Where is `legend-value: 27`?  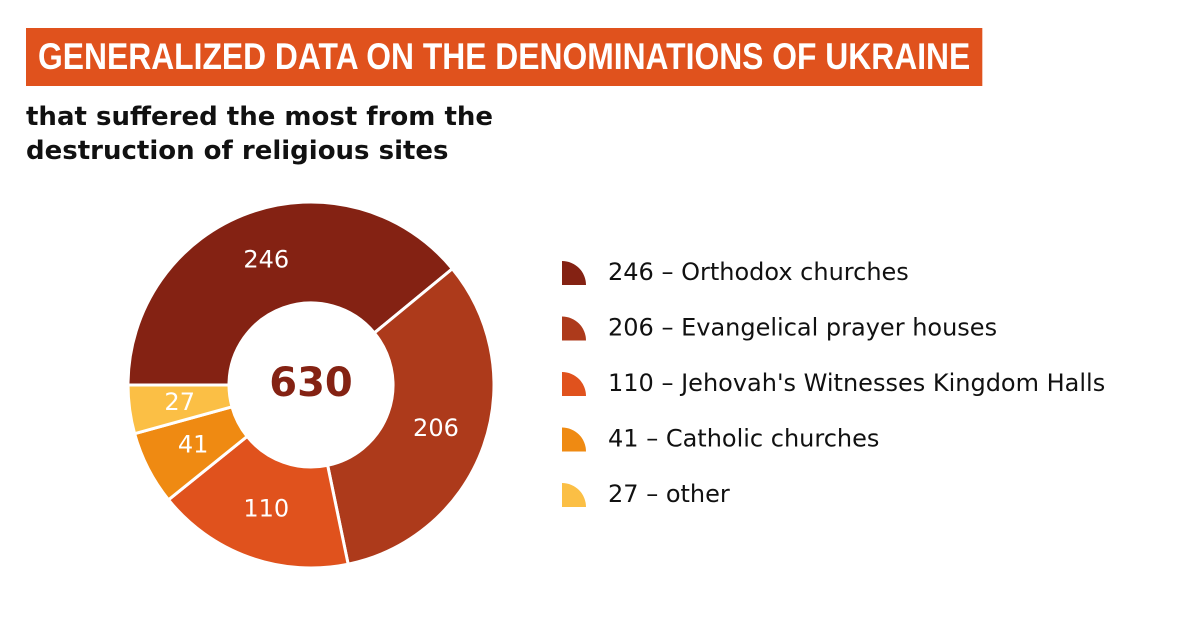
legend-value: 27 is located at coordinates (623, 494).